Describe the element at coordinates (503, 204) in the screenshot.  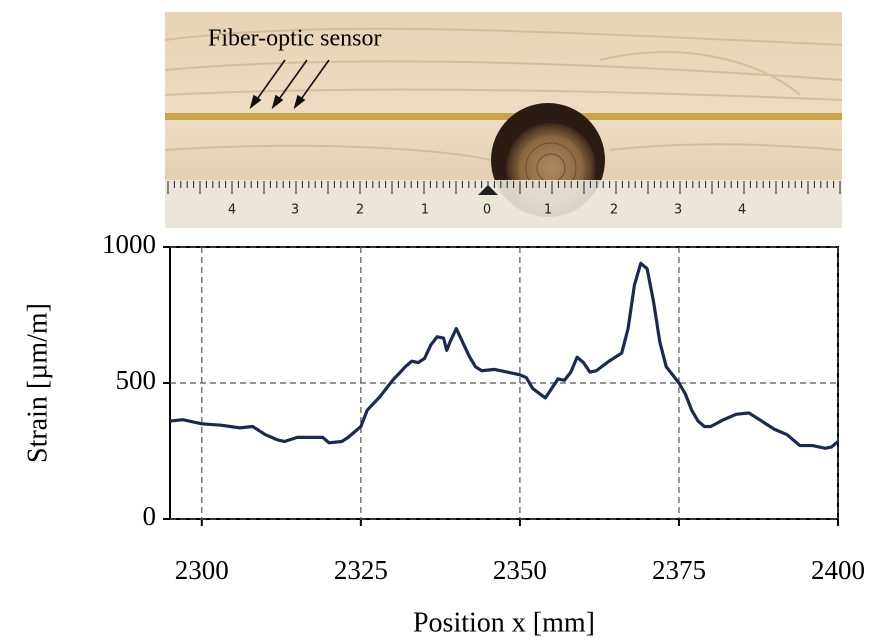
I see `ruler` at that location.